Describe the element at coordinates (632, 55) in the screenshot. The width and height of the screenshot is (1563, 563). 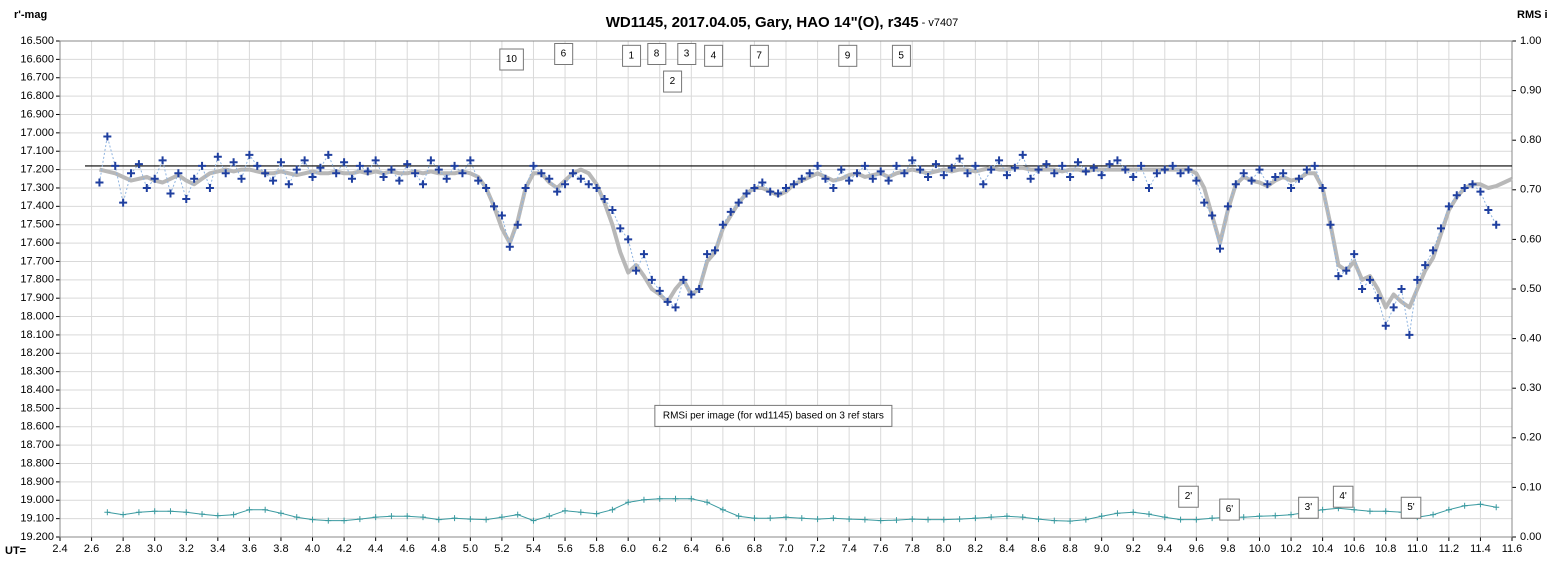
I see `annotation-text: 1` at that location.